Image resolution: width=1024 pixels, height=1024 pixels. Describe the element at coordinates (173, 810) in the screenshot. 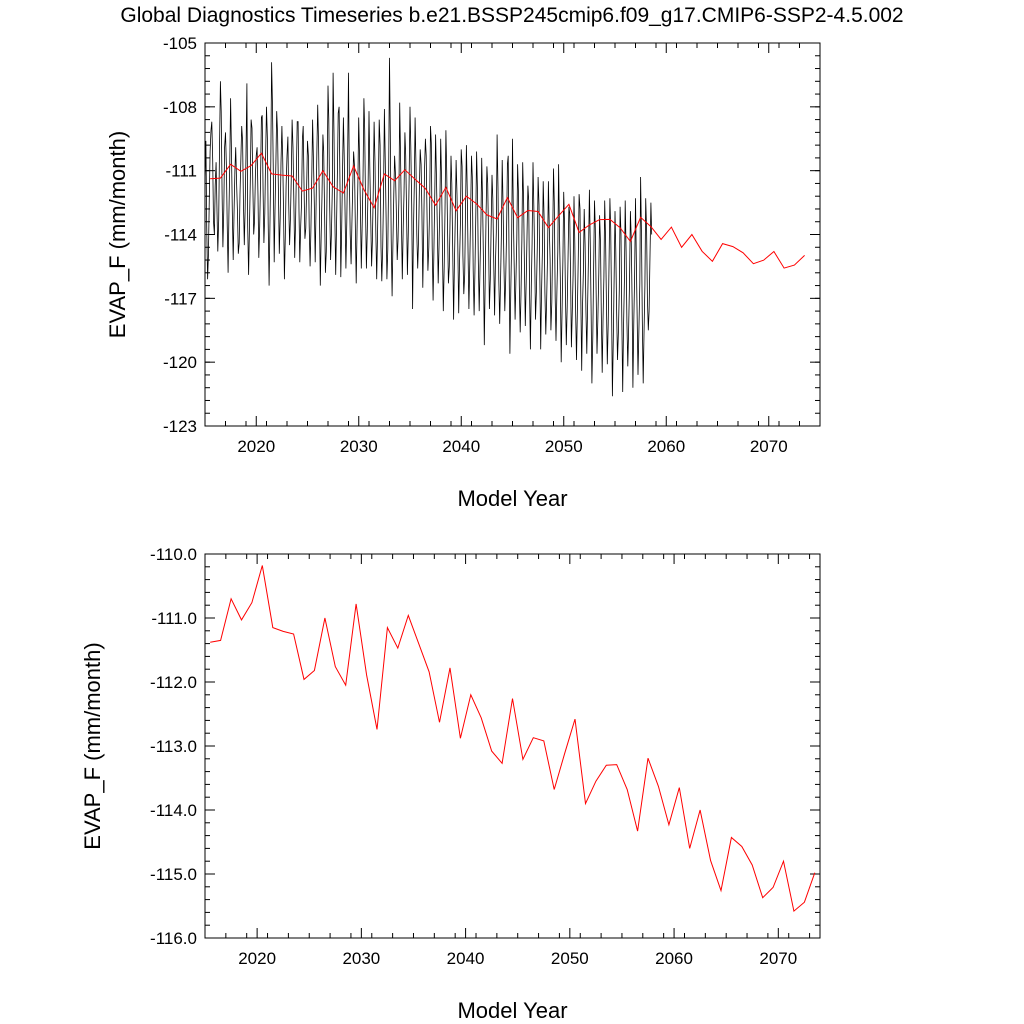

I see `annual-y-tick-label: -114.0` at that location.